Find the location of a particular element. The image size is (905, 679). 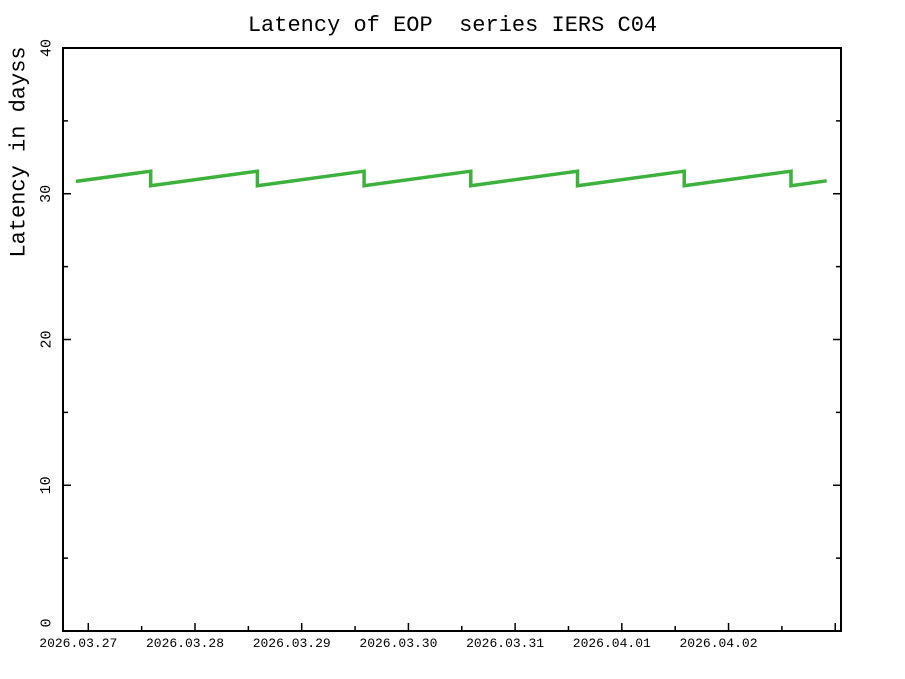

x-tick-label: 2026.04.02 is located at coordinates (718, 643).